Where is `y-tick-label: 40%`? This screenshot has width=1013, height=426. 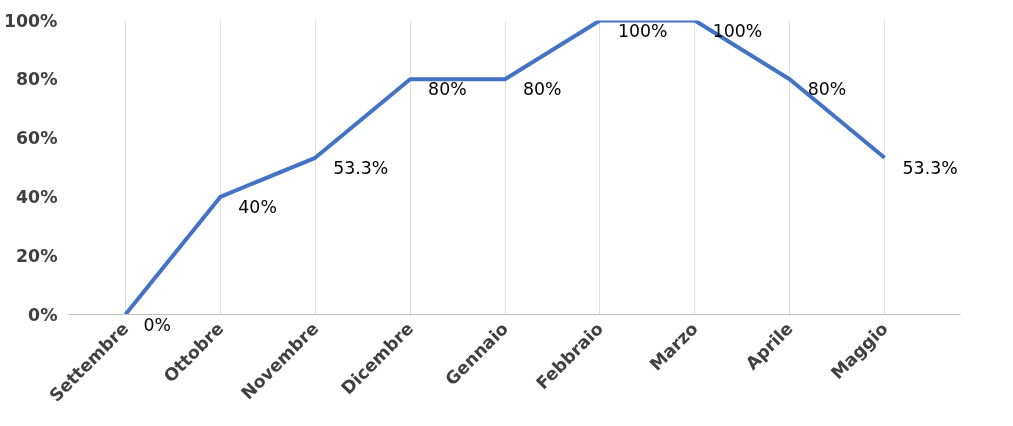 y-tick-label: 40% is located at coordinates (37, 196).